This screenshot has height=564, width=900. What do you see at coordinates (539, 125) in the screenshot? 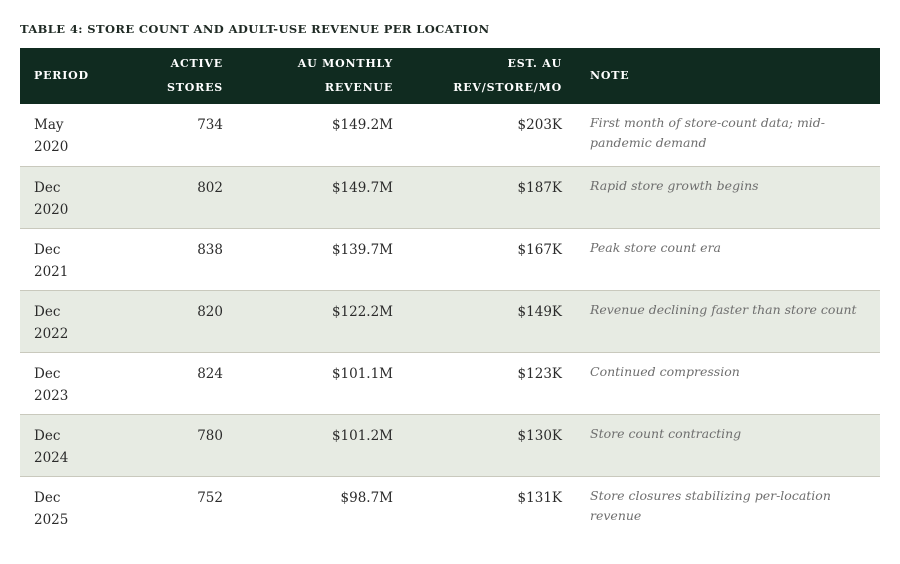
I see `cell-rev-per-store: $203K` at bounding box center [539, 125].